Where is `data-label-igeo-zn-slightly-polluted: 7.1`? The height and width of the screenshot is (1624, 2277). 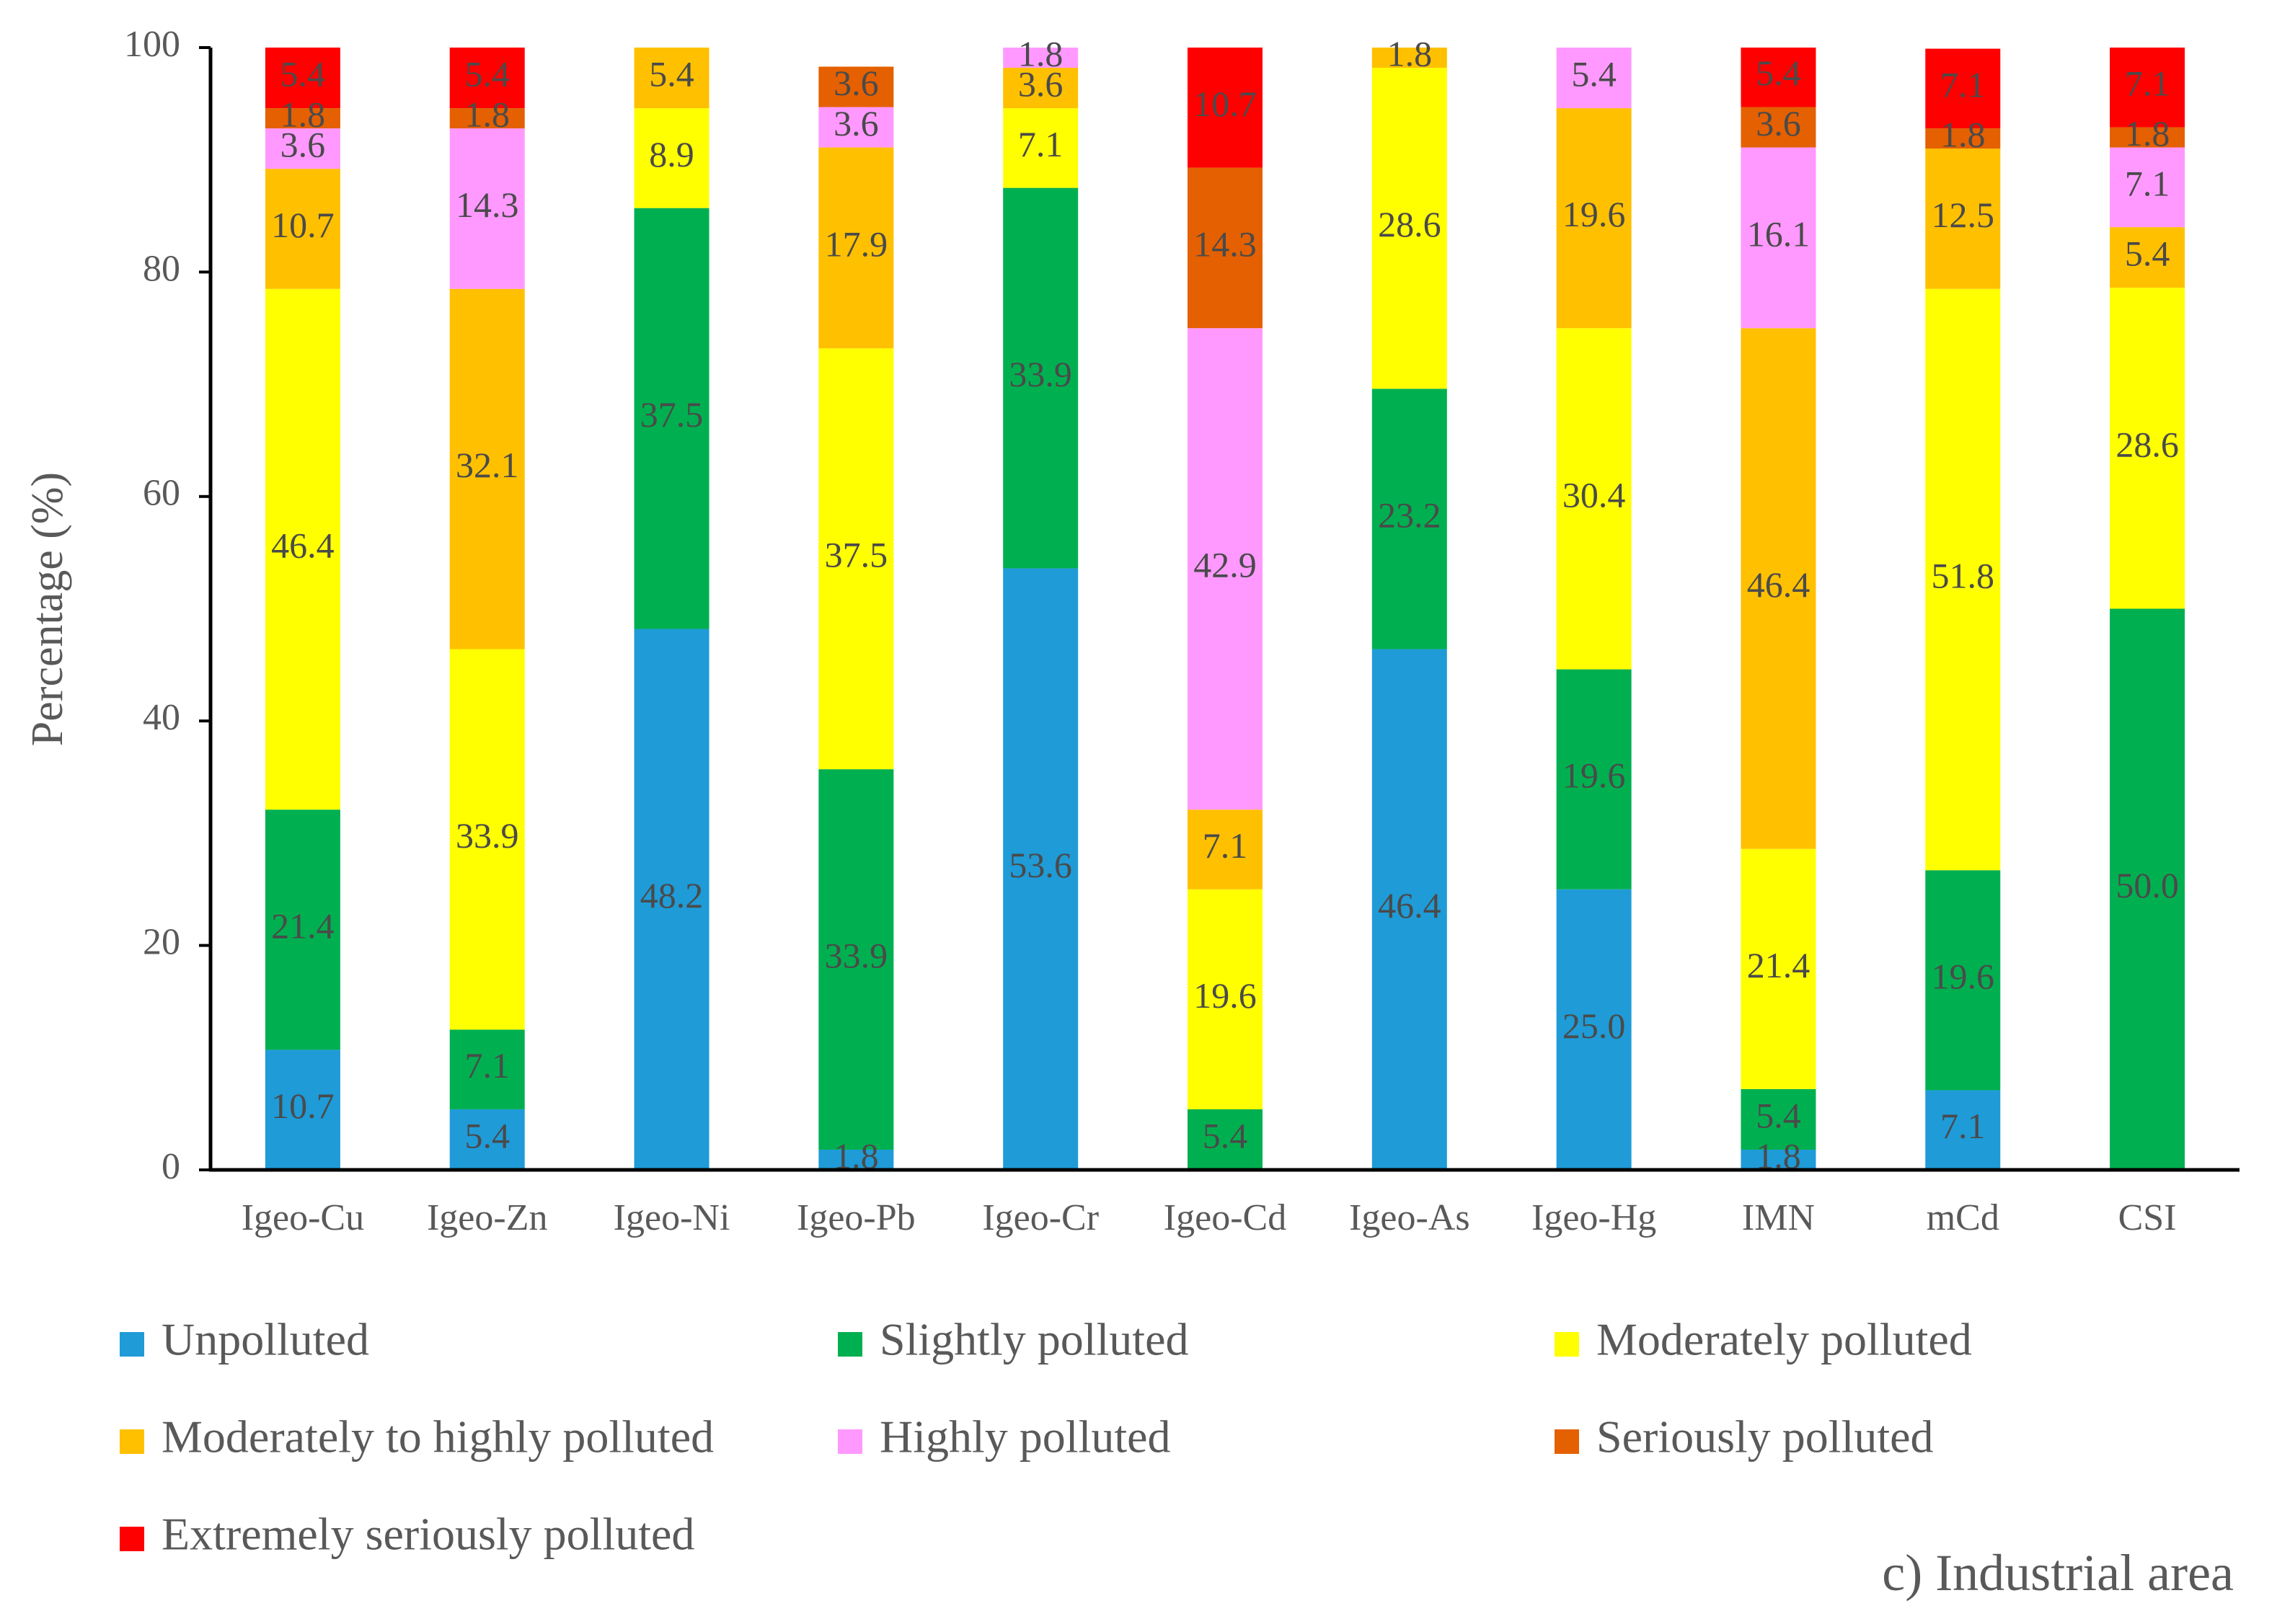 data-label-igeo-zn-slightly-polluted: 7.1 is located at coordinates (487, 1065).